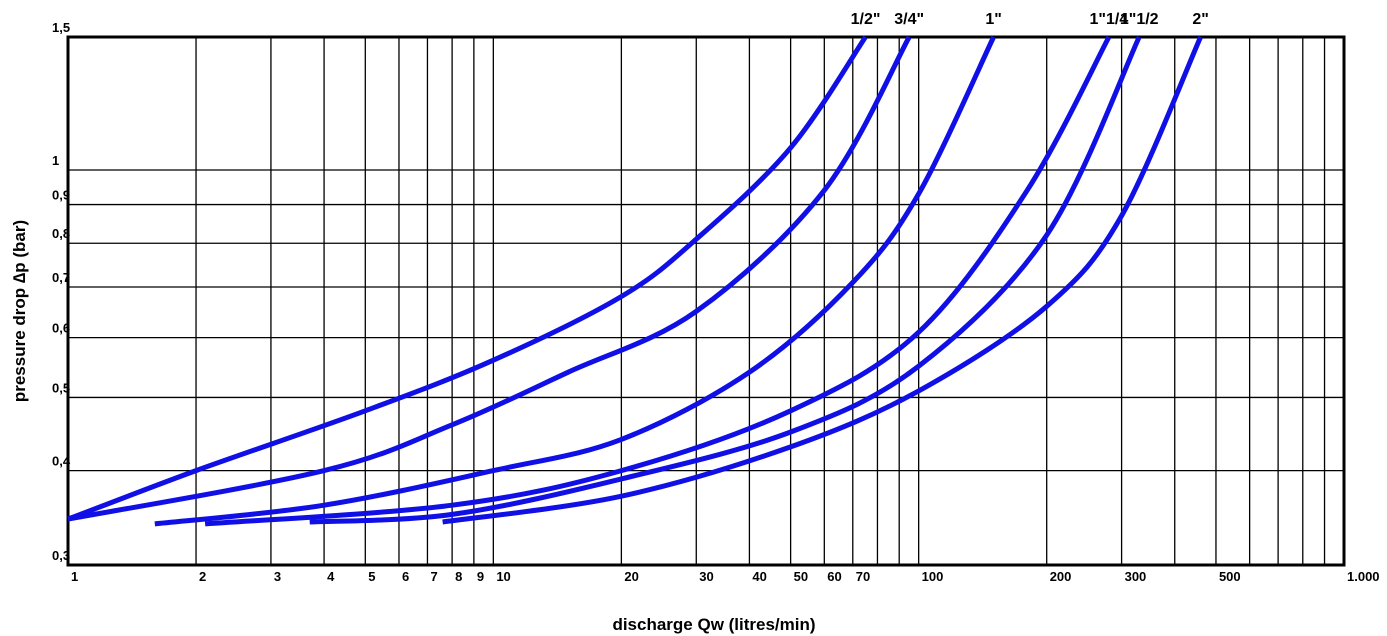 The image size is (1387, 636). Describe the element at coordinates (61, 277) in the screenshot. I see `y-tick-label: 0,7` at that location.